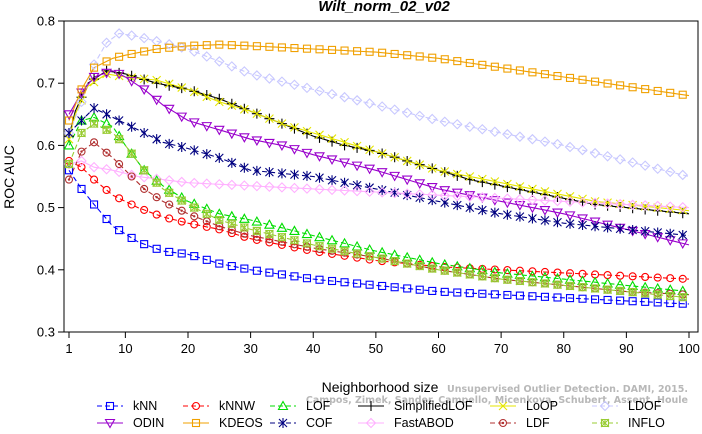 The image size is (702, 434). I want to click on legend-item-lof: LOF, so click(300, 406).